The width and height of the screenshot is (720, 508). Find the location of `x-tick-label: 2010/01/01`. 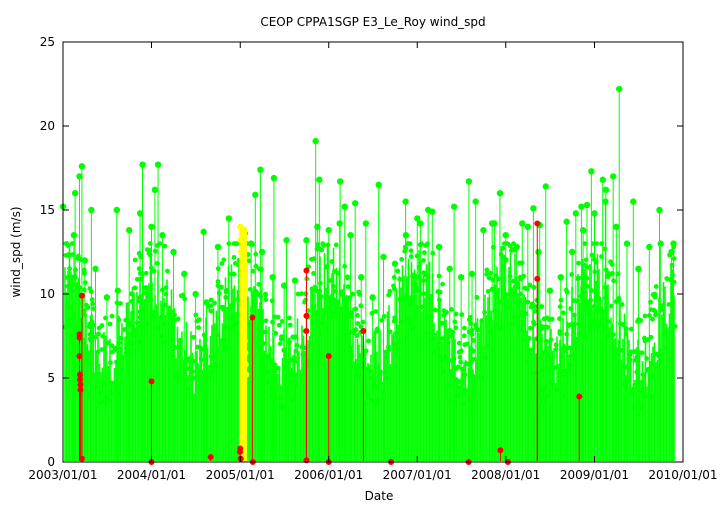

x-tick-label: 2010/01/01 is located at coordinates (682, 475).